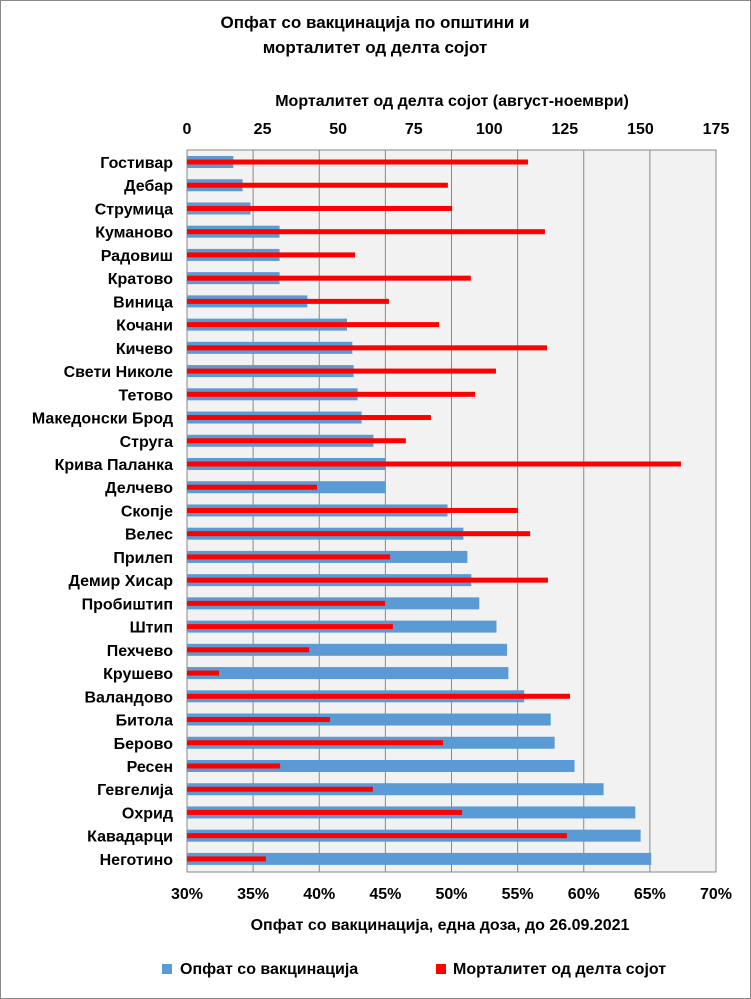 This screenshot has width=751, height=999. What do you see at coordinates (121, 581) in the screenshot?
I see `category-label: Демир Хисар` at bounding box center [121, 581].